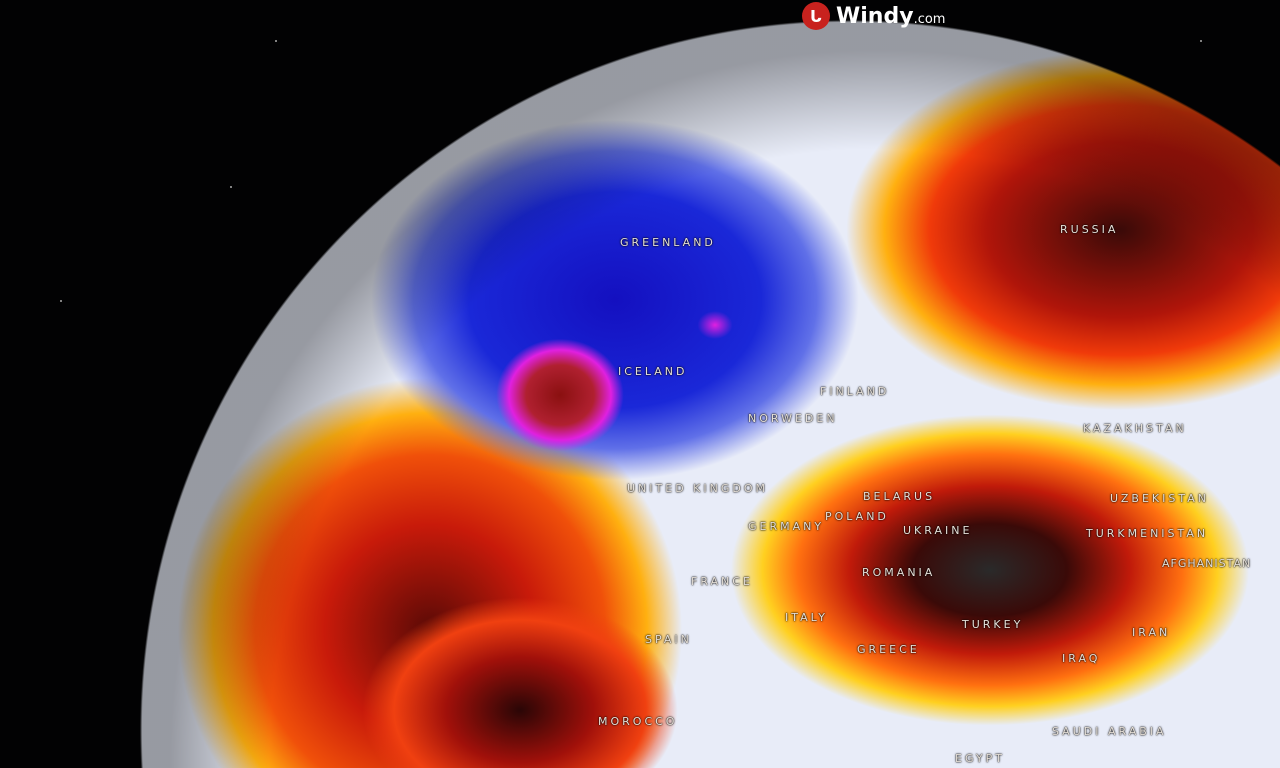  Describe the element at coordinates (793, 418) in the screenshot. I see `label-norweden: NORWEDEN` at that location.